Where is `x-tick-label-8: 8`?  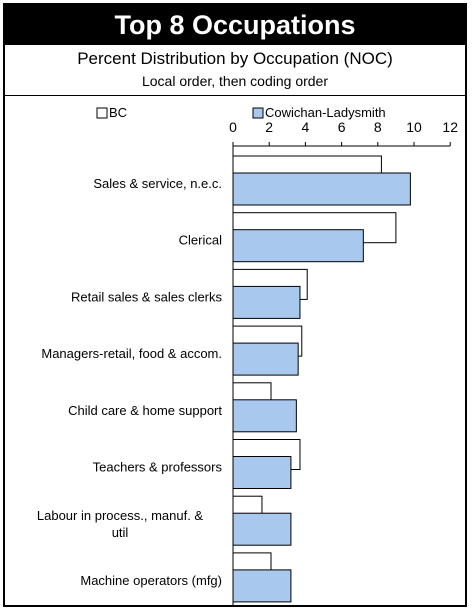 x-tick-label-8: 8 is located at coordinates (378, 127).